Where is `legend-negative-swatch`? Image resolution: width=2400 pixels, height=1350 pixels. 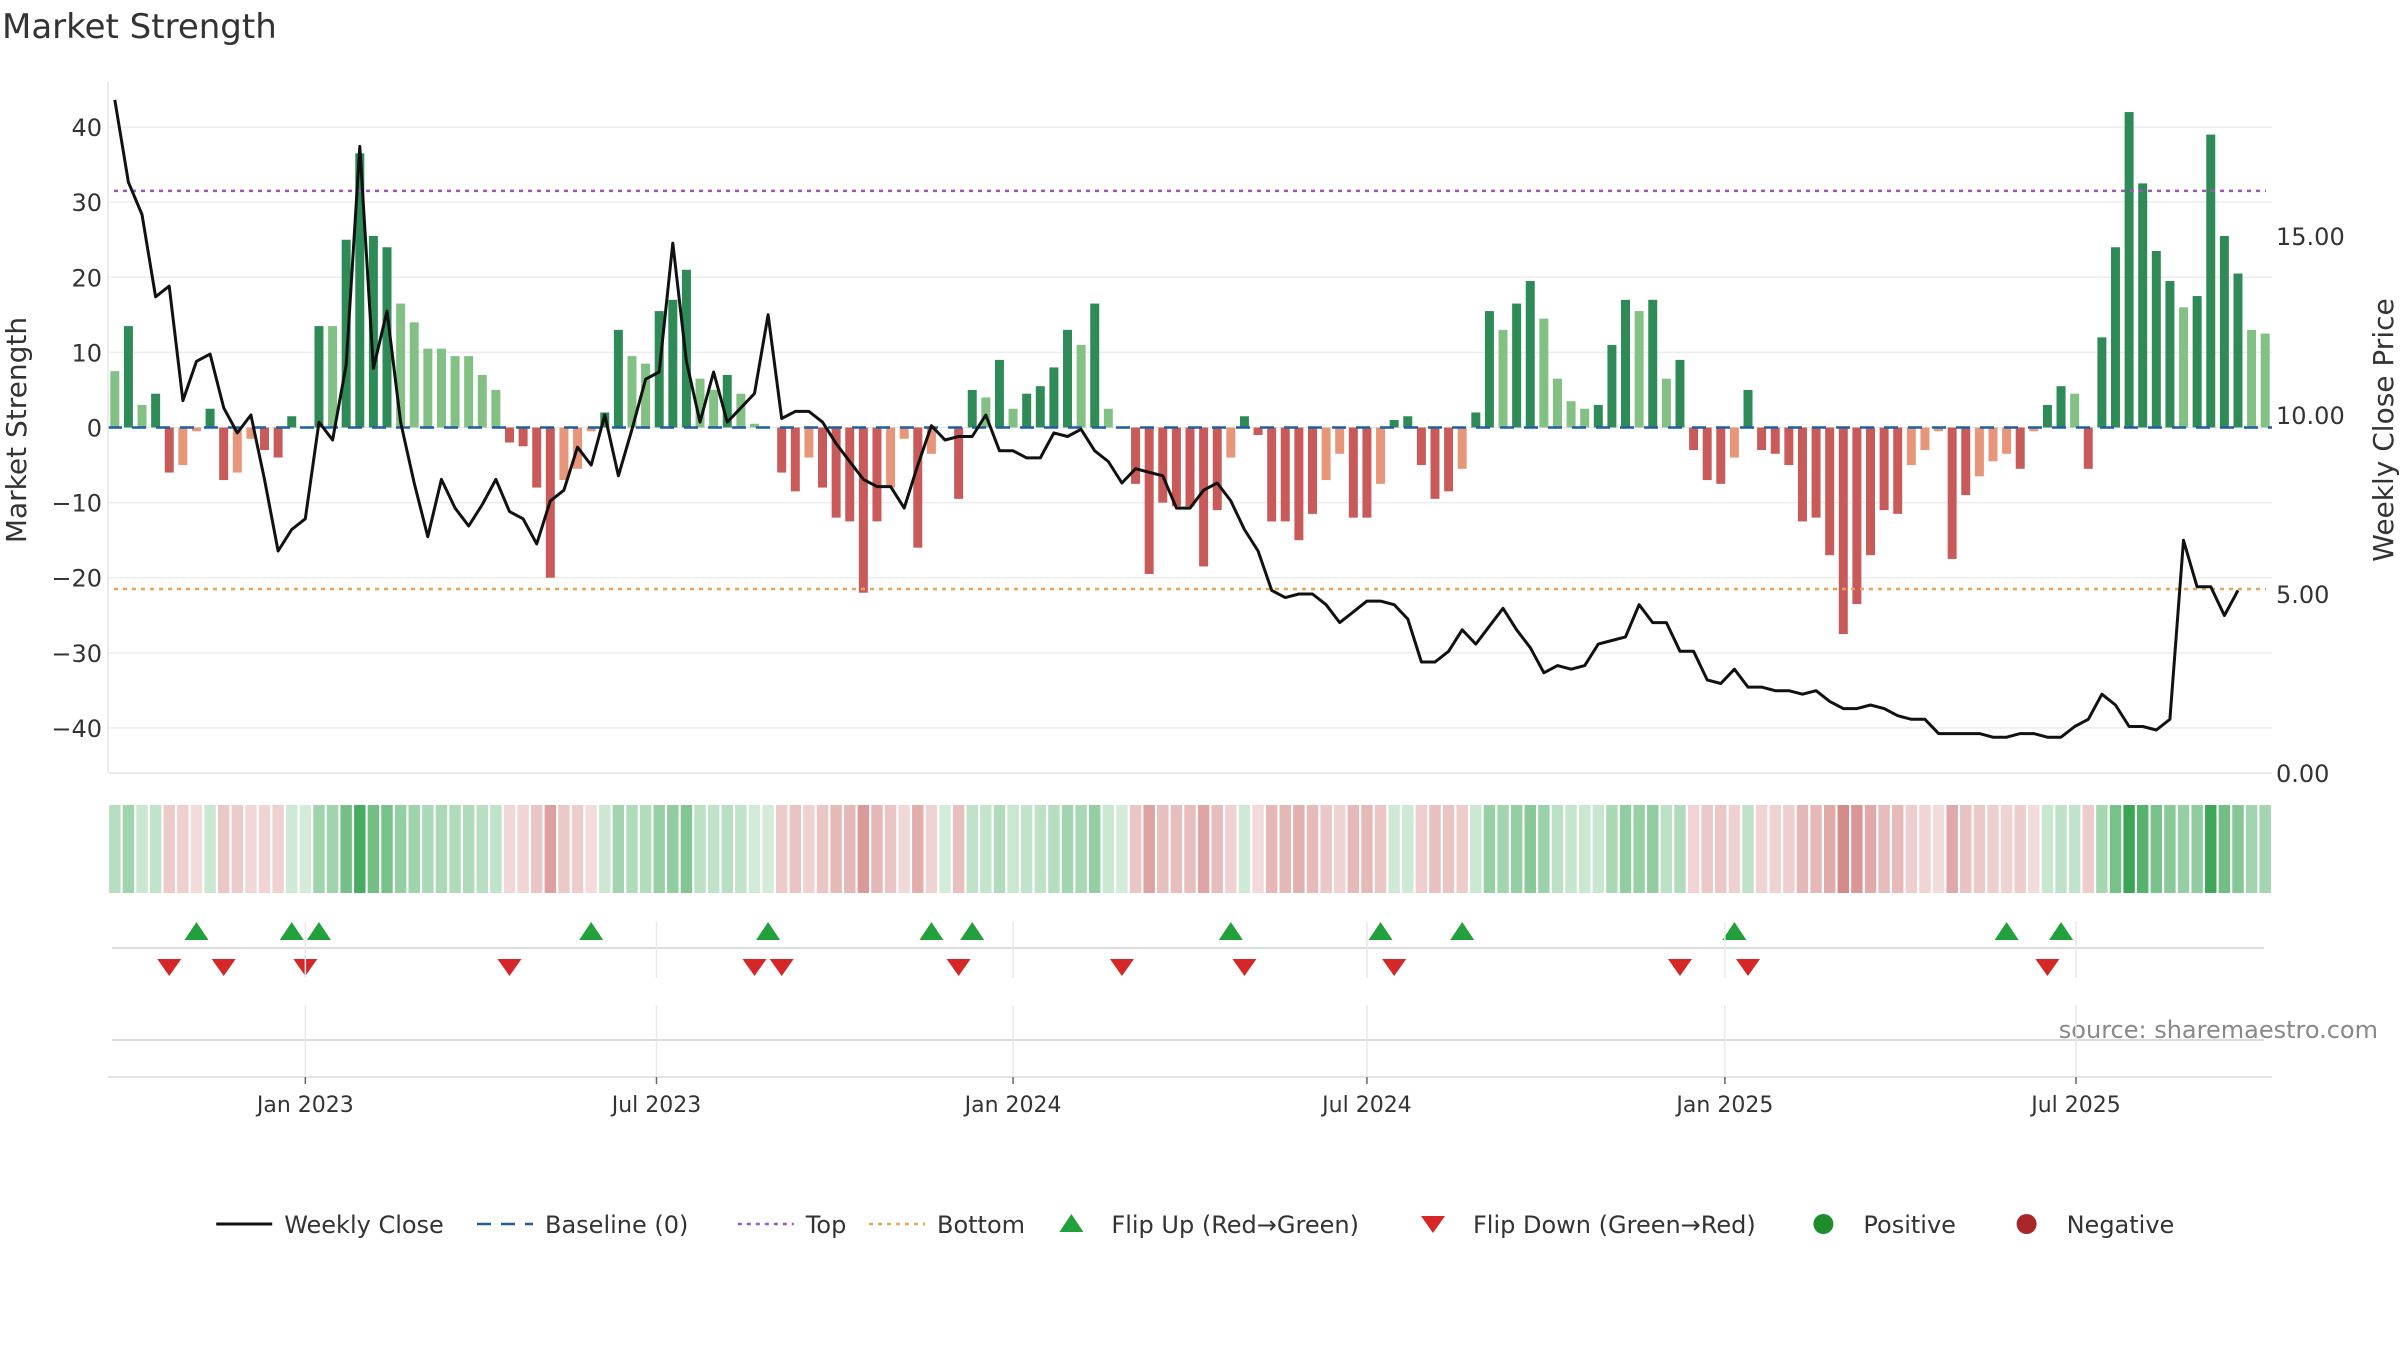 legend-negative-swatch is located at coordinates (2026, 1224).